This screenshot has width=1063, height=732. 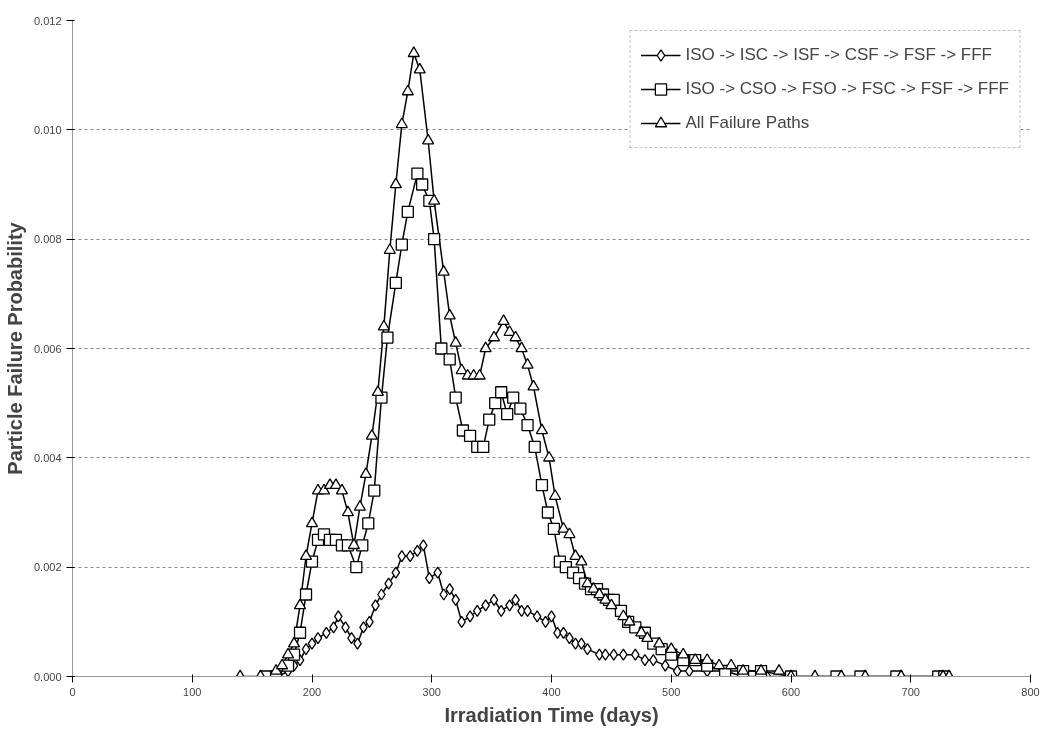 I want to click on x-tick-label: 300, so click(x=431, y=691).